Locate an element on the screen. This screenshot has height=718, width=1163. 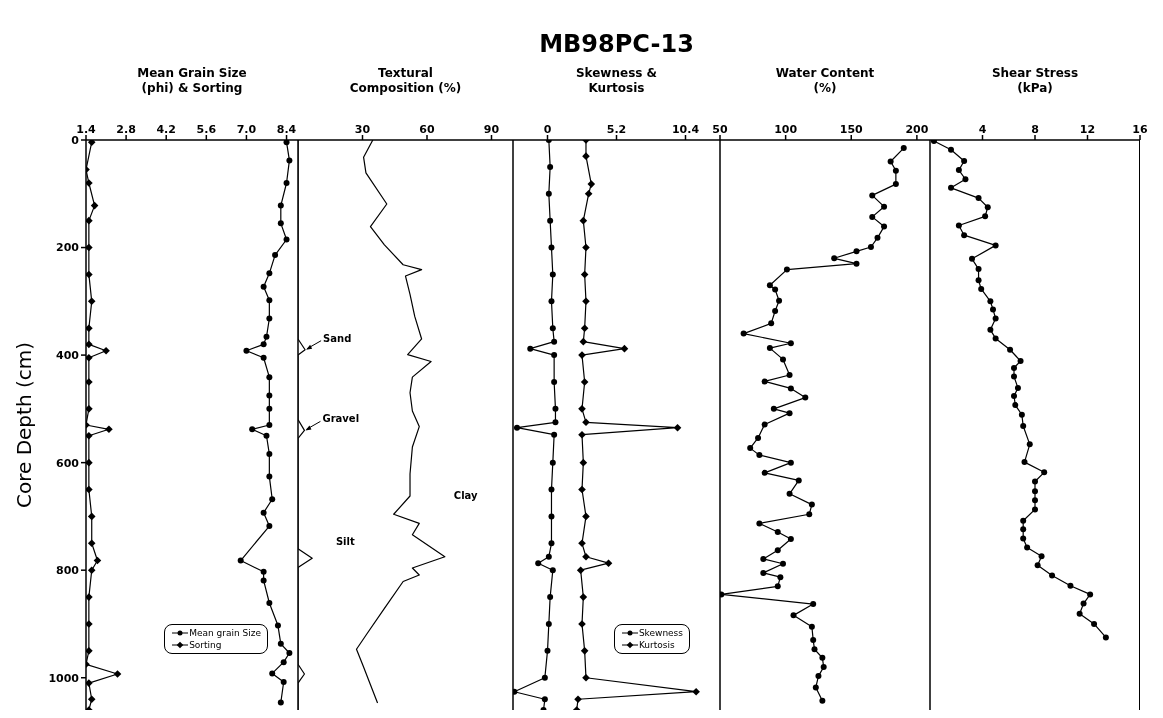
x-axis-title: Mean Grain Size (phi) & Sorting is located at coordinates (192, 81).